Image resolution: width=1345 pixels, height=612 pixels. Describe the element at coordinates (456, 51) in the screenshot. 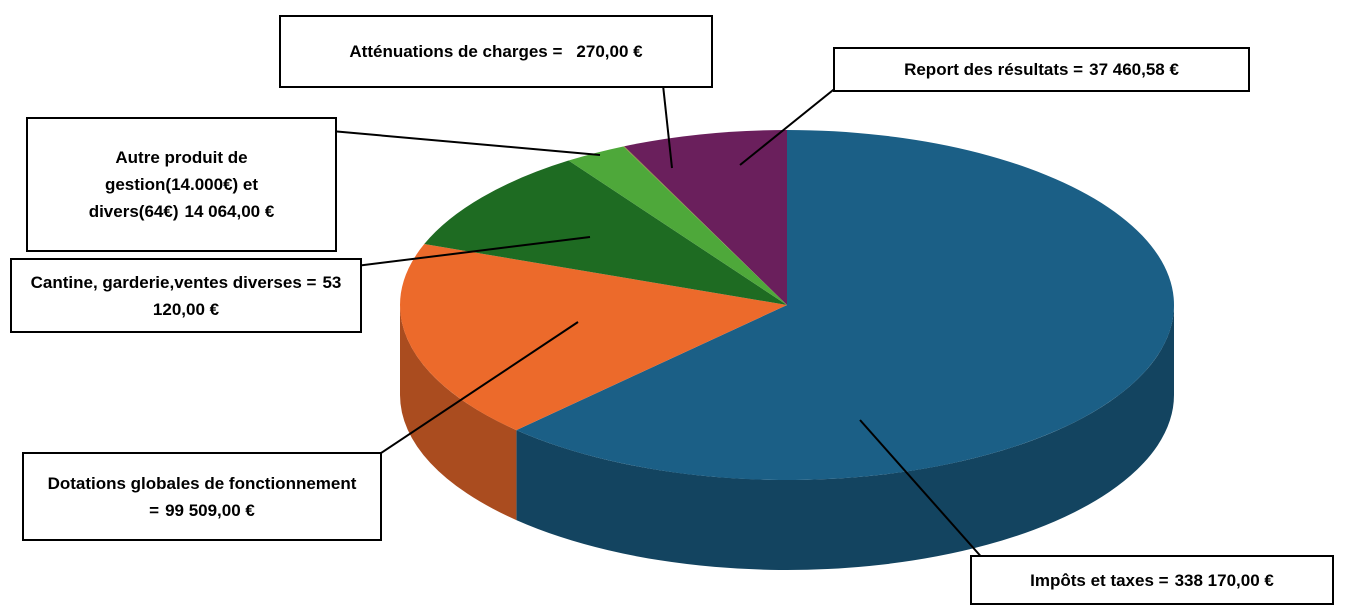

I see `category-label: Atténuations de charges =` at that location.